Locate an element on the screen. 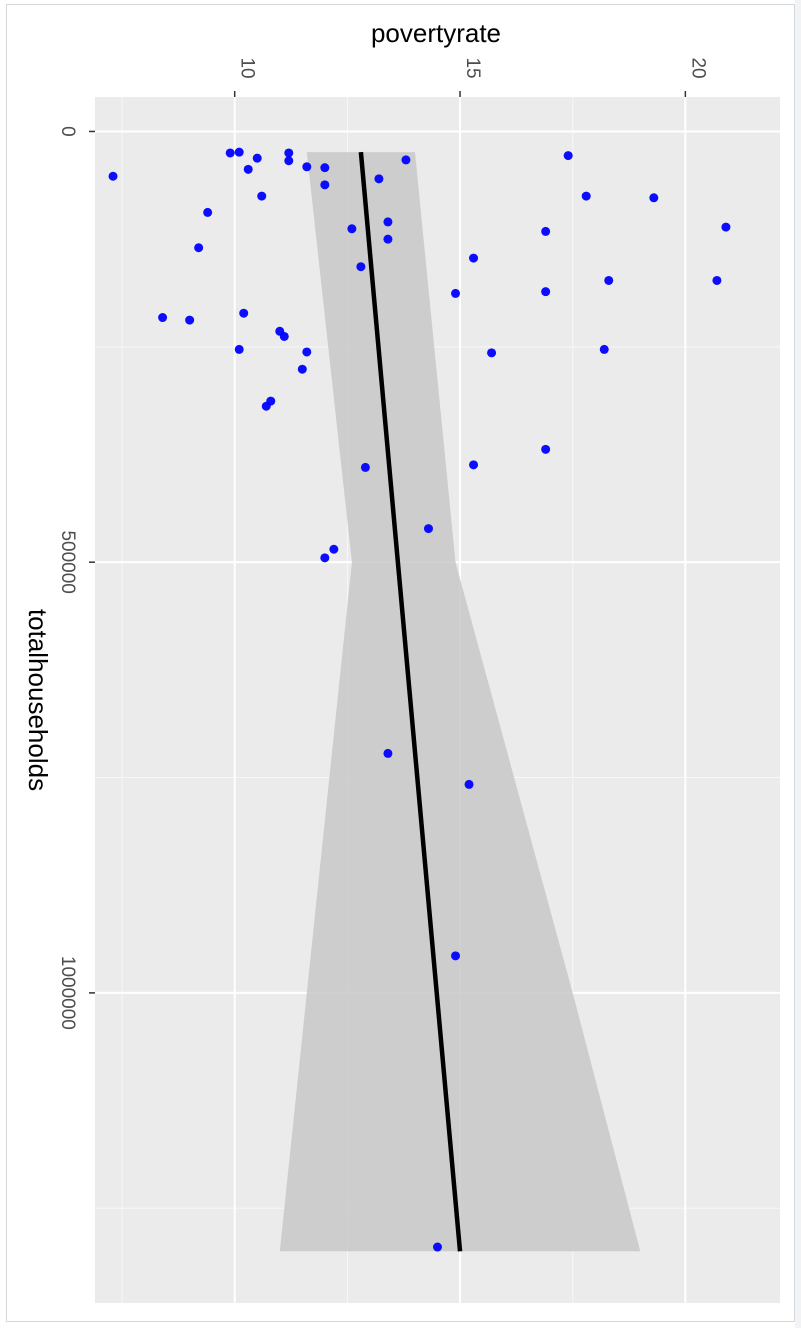  smooth-trend-line is located at coordinates (410, 701).